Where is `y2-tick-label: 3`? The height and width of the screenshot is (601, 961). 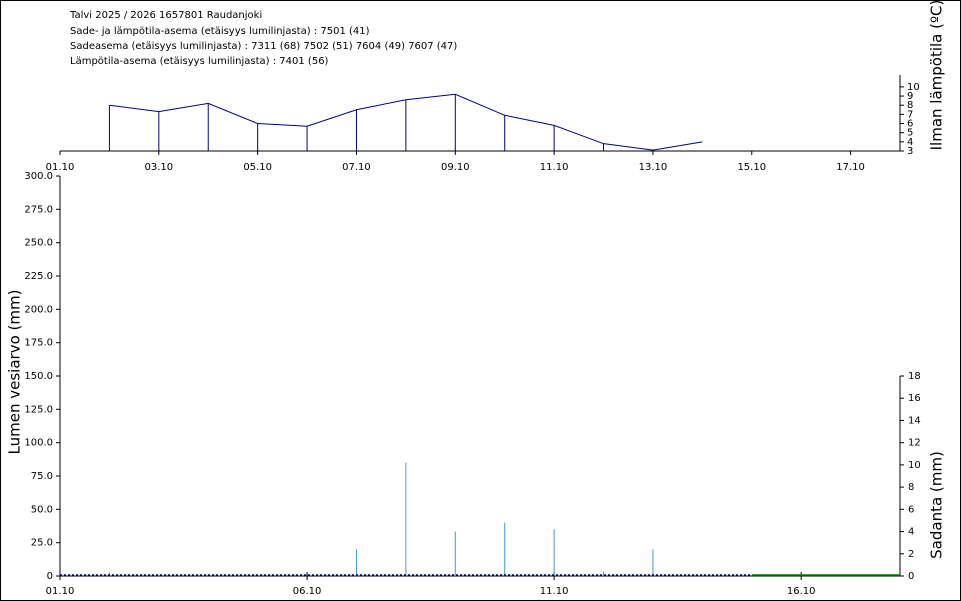 y2-tick-label: 3 is located at coordinates (910, 151).